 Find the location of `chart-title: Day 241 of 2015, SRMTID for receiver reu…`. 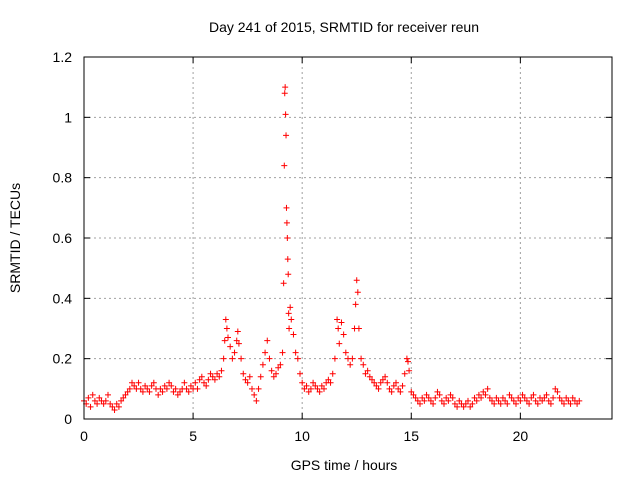

chart-title: Day 241 of 2015, SRMTID for receiver reu… is located at coordinates (344, 27).